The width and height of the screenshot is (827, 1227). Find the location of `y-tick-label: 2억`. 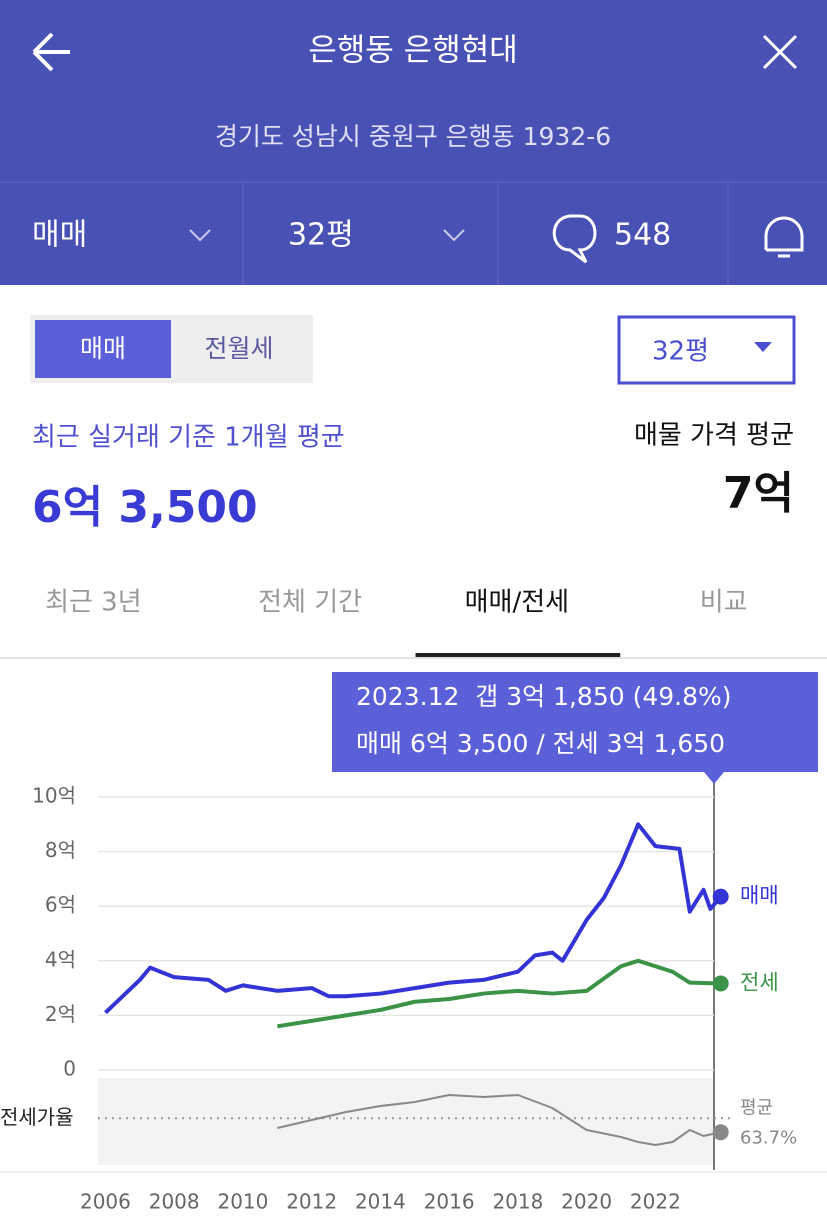

y-tick-label: 2억 is located at coordinates (60, 1014).